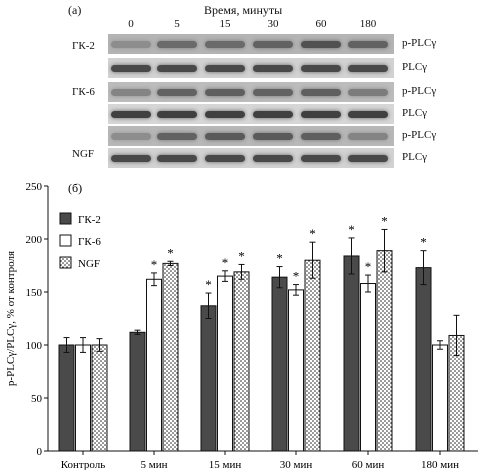 This screenshot has width=484, height=470. What do you see at coordinates (34, 240) in the screenshot?
I see `y-tick-label: 200` at bounding box center [34, 240].